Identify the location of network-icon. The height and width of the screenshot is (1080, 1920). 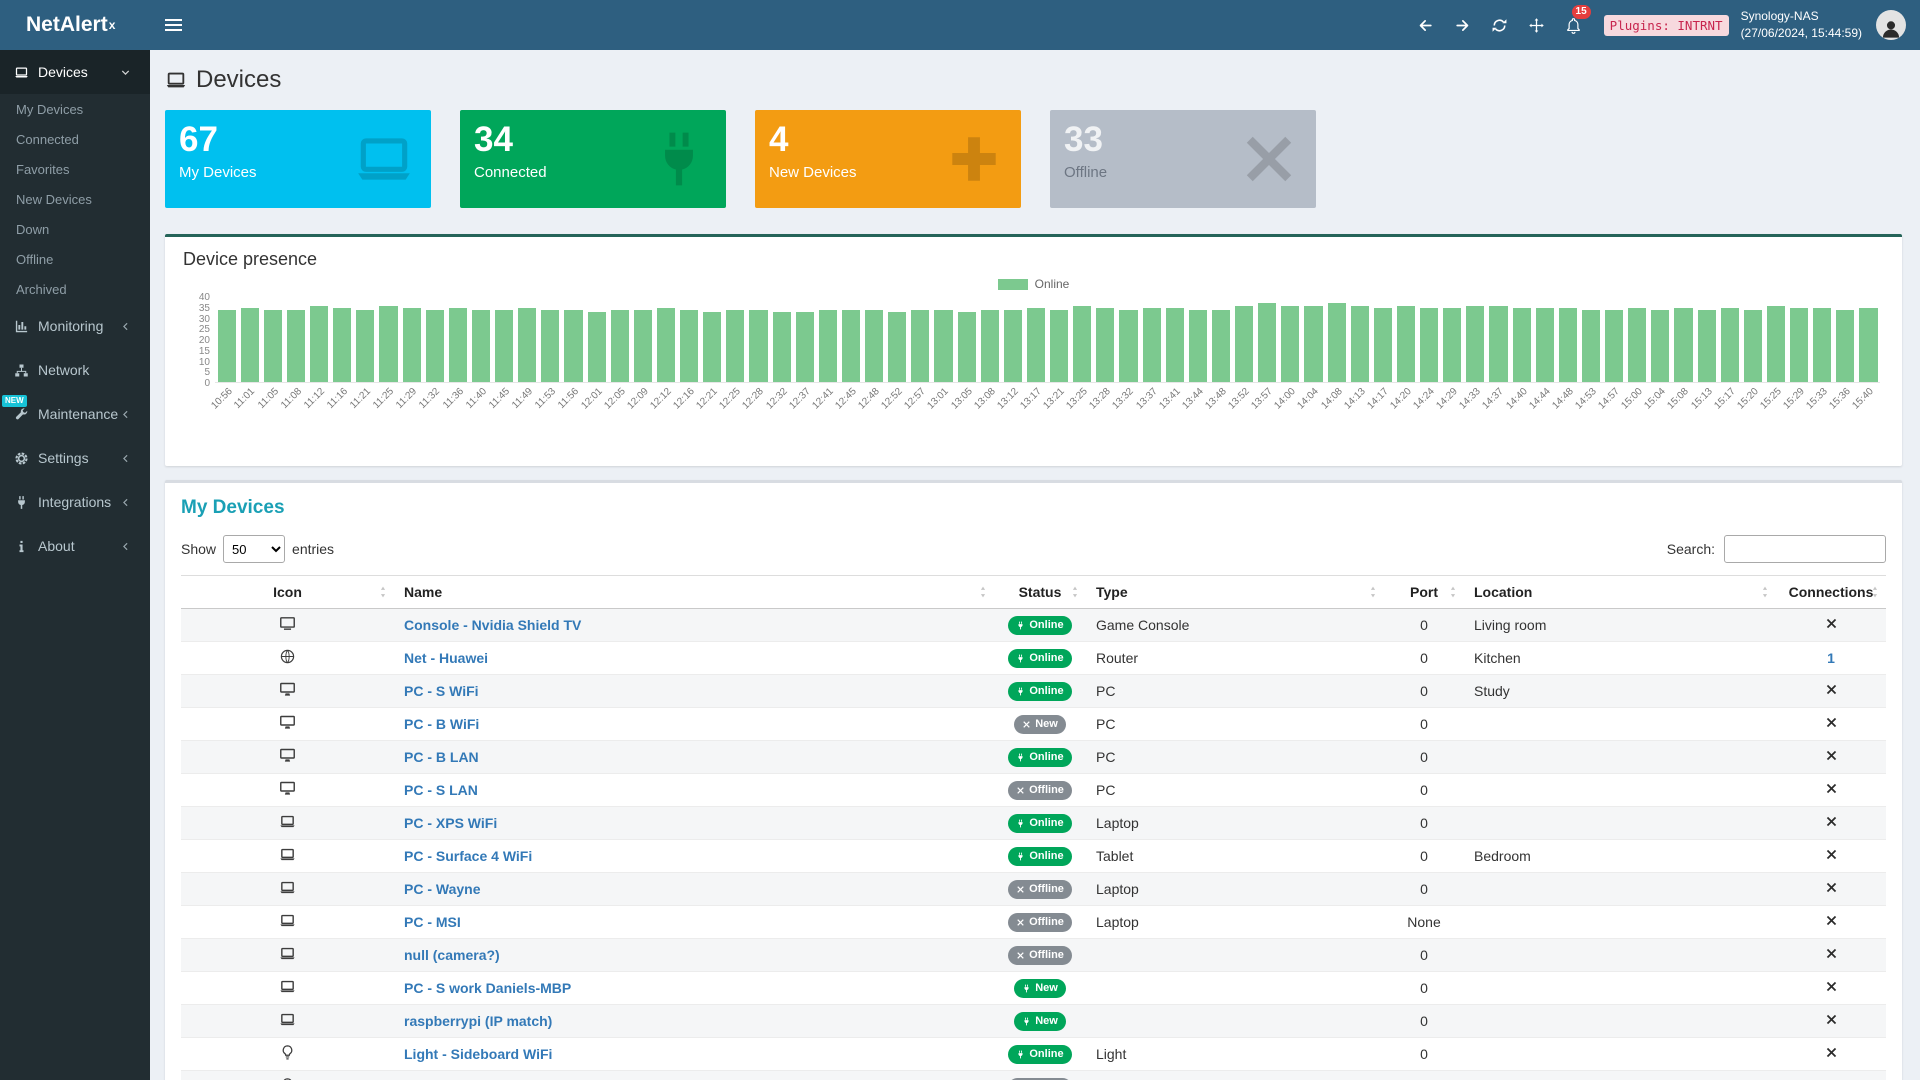
(21, 370).